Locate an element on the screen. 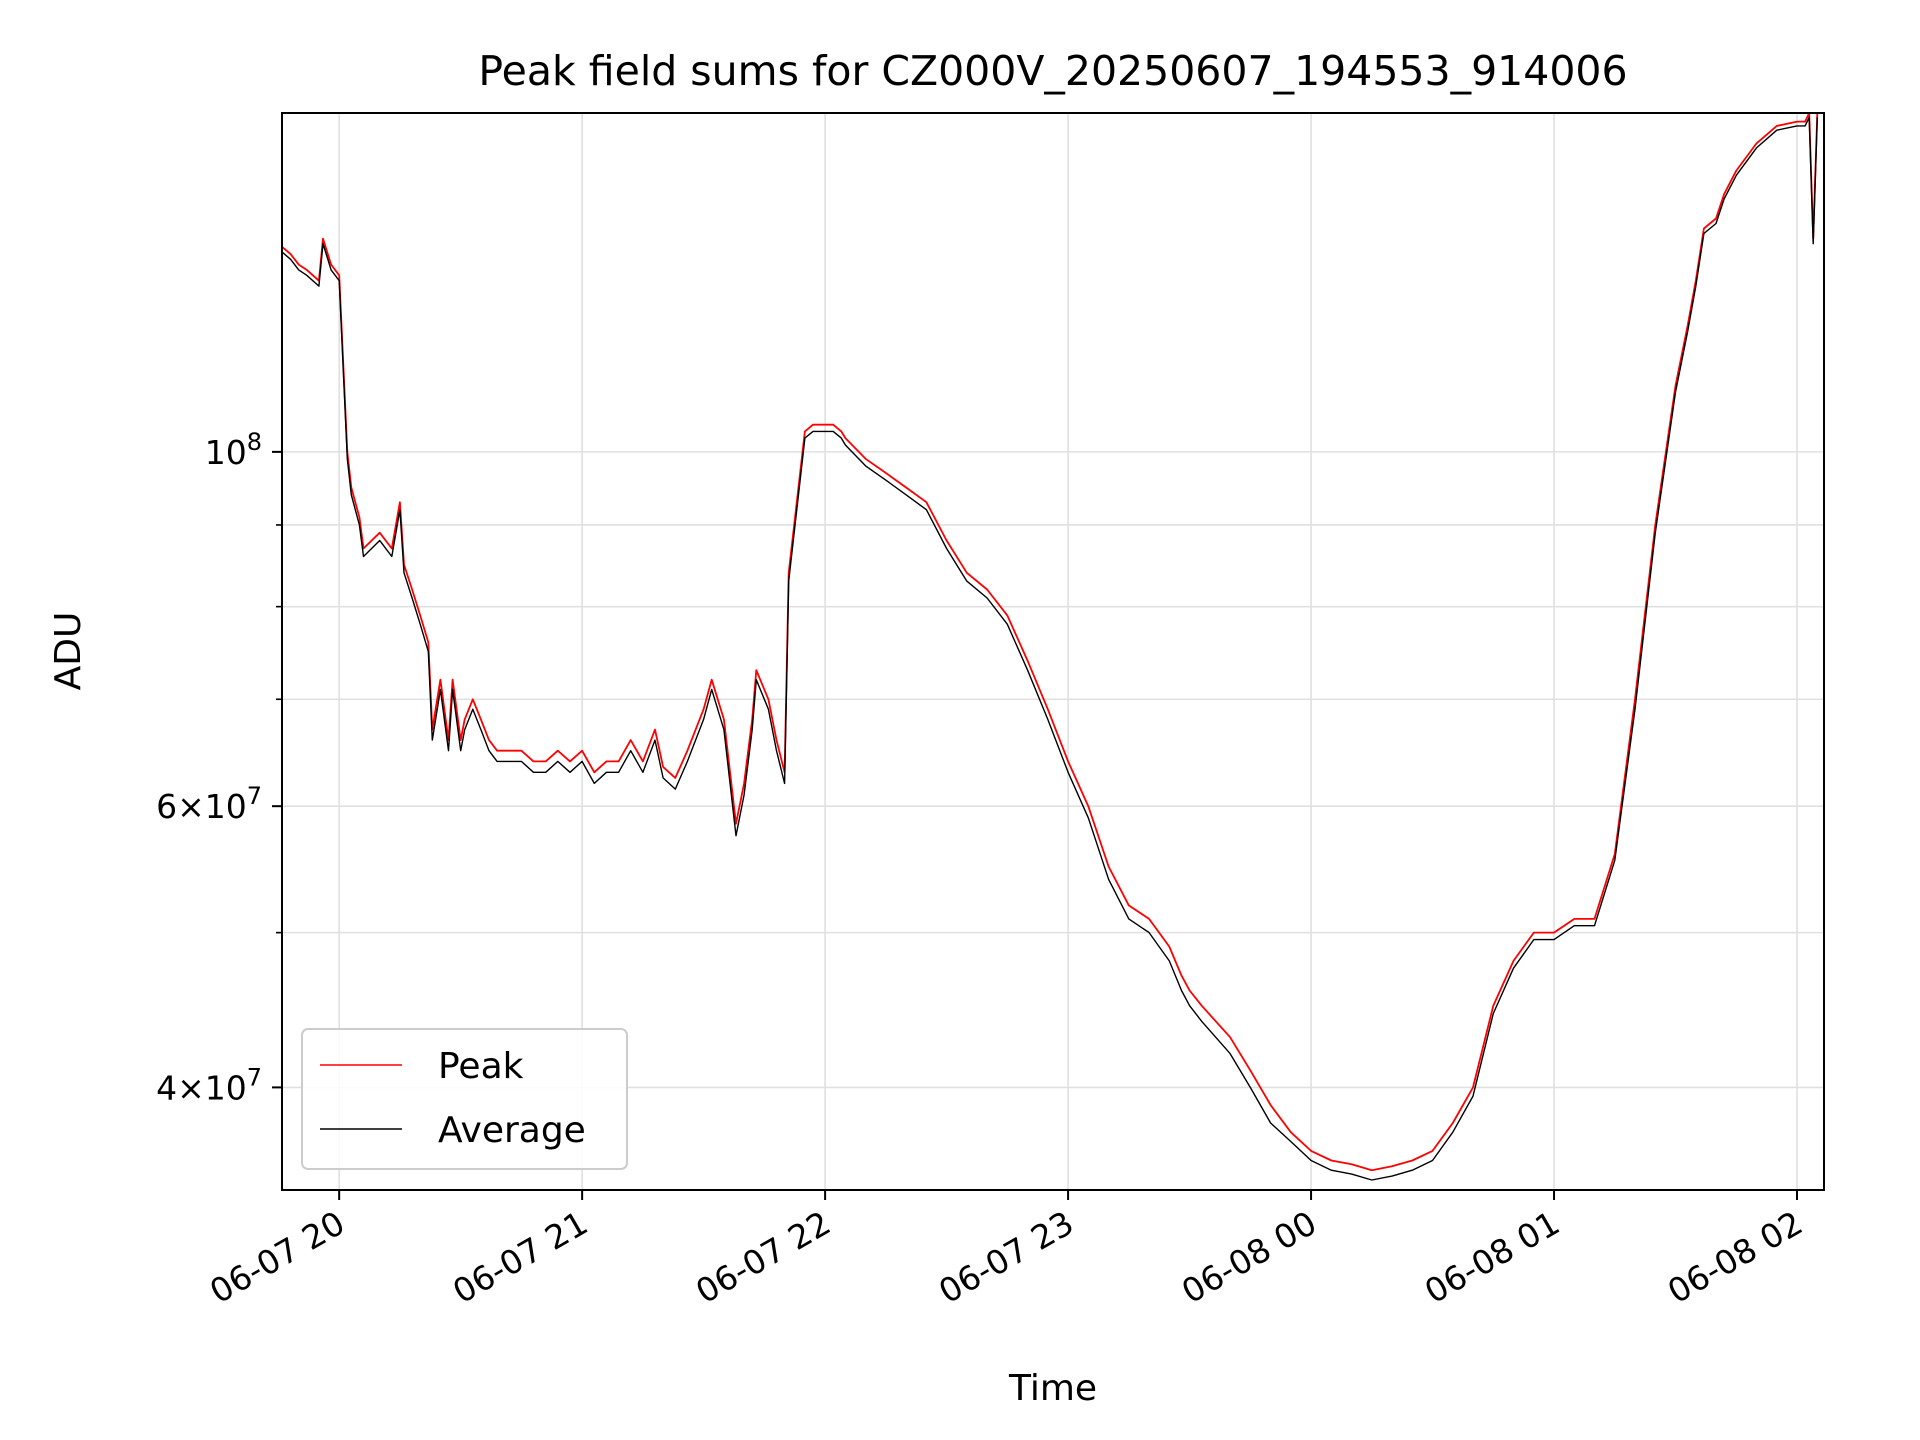 This screenshot has height=1440, width=1920. y-tick-label: 6×107 is located at coordinates (209, 804).